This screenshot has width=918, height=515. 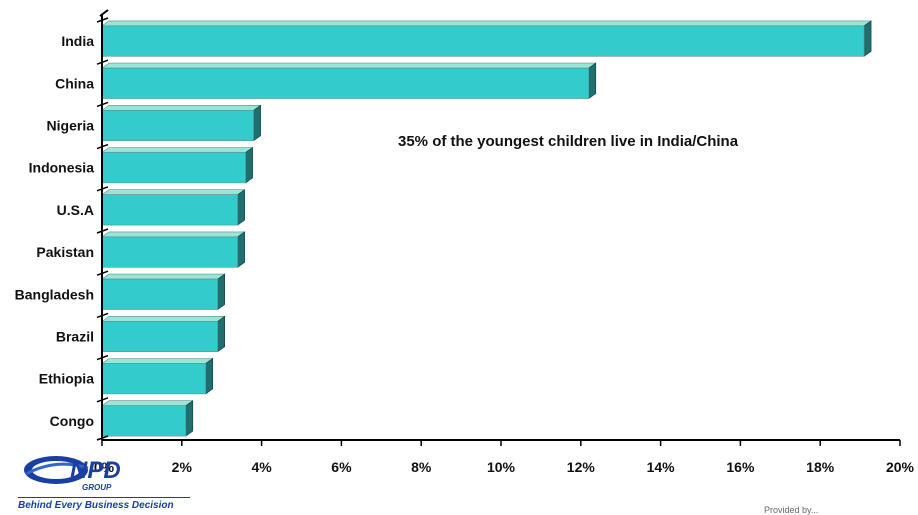 I want to click on bar-china, so click(x=349, y=81).